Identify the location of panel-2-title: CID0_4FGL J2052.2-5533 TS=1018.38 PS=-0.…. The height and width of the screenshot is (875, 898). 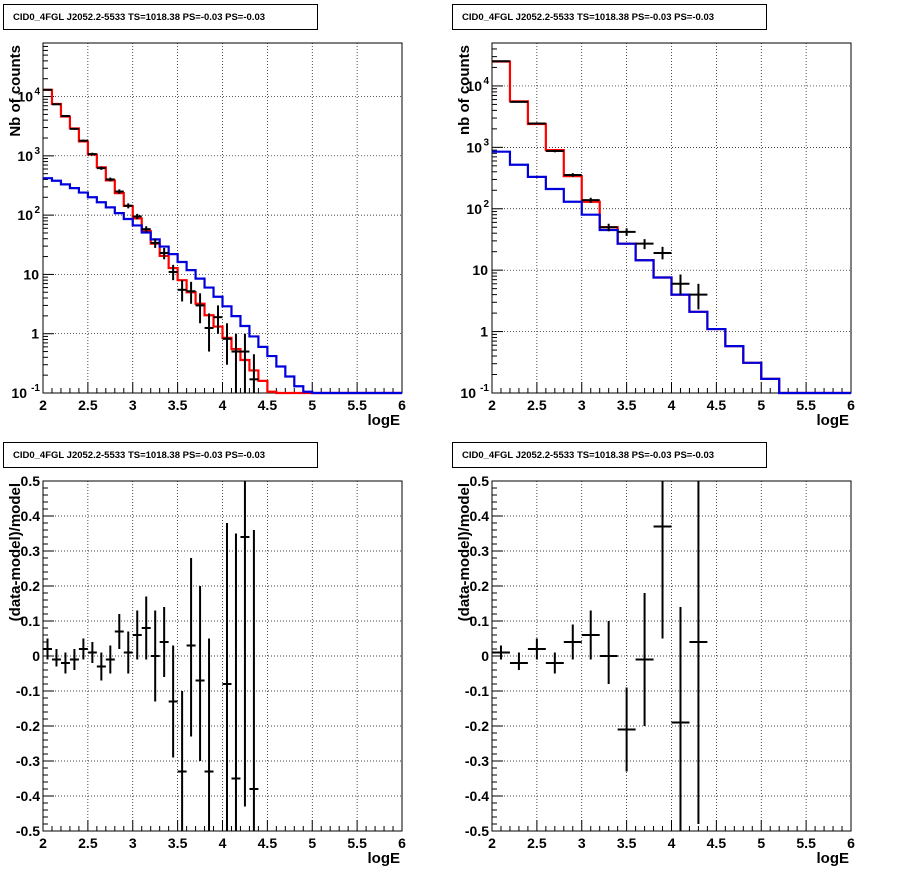
(609, 17).